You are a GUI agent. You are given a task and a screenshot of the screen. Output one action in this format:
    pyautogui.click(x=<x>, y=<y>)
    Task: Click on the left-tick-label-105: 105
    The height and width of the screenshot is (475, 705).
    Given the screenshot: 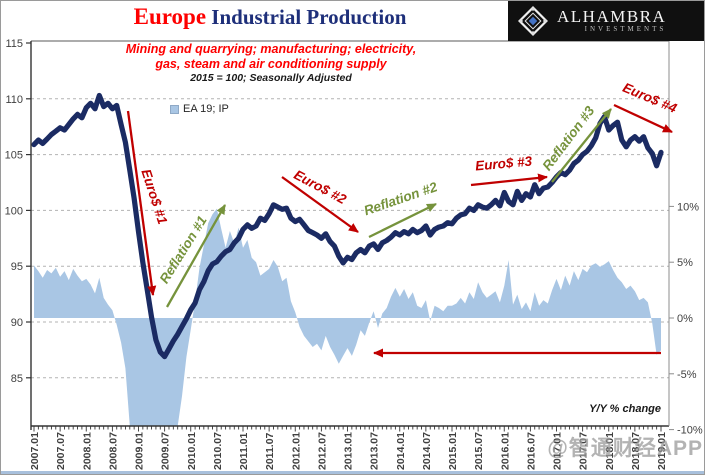 What is the action you would take?
    pyautogui.click(x=14, y=156)
    